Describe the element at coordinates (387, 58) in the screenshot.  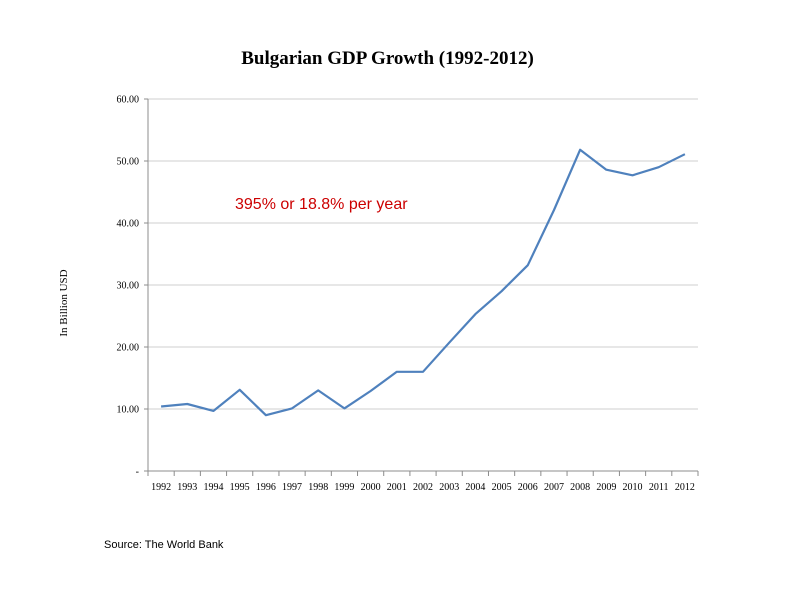
I see `chart-title: Bulgarian GDP Growth (1992-2012)` at that location.